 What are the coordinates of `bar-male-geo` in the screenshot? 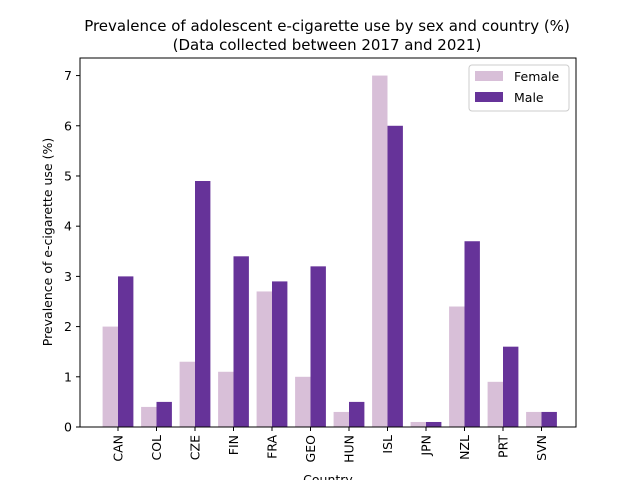 It's located at (318, 346).